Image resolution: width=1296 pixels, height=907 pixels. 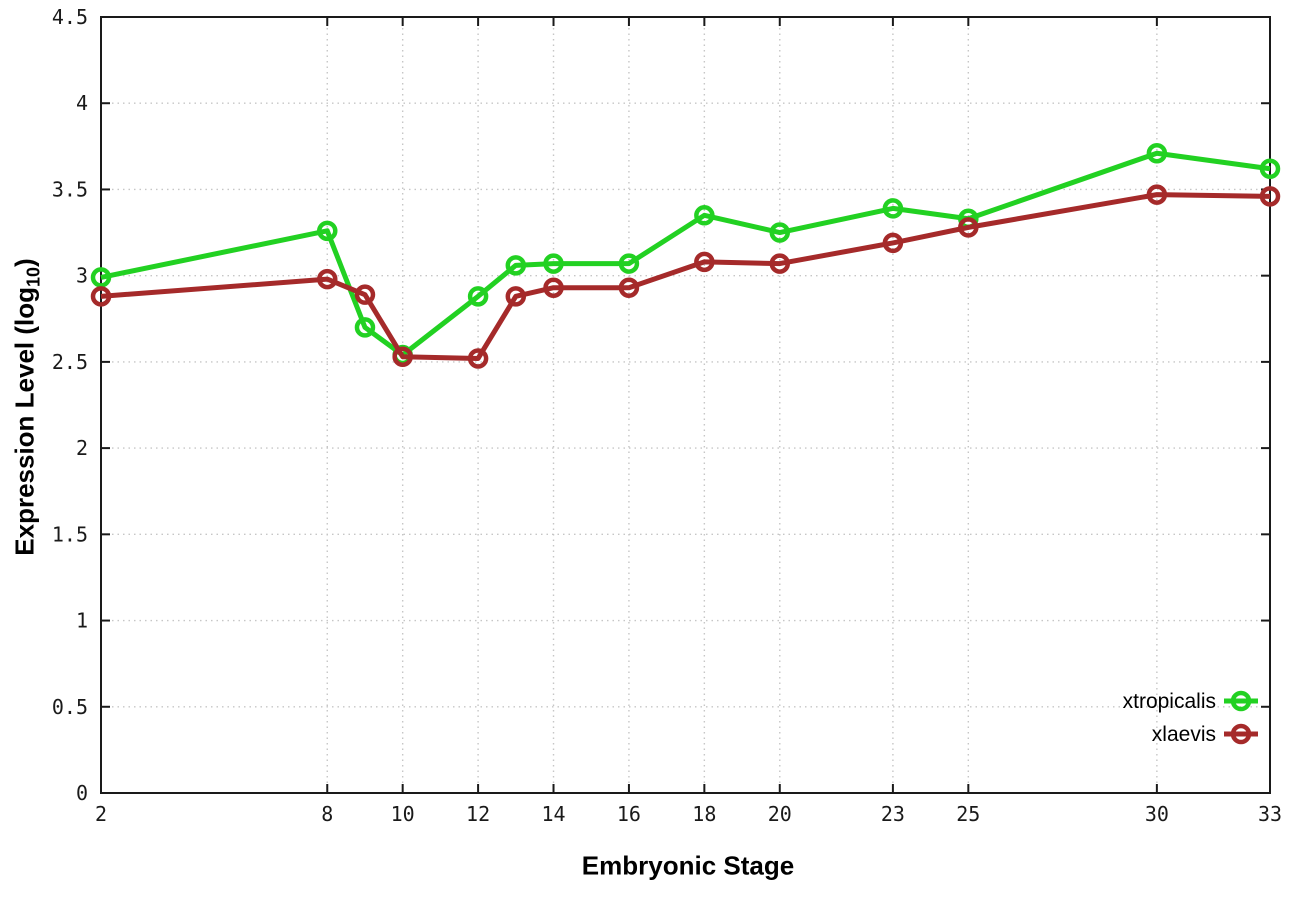 I want to click on y-tick-label: 2.5, so click(x=70, y=362).